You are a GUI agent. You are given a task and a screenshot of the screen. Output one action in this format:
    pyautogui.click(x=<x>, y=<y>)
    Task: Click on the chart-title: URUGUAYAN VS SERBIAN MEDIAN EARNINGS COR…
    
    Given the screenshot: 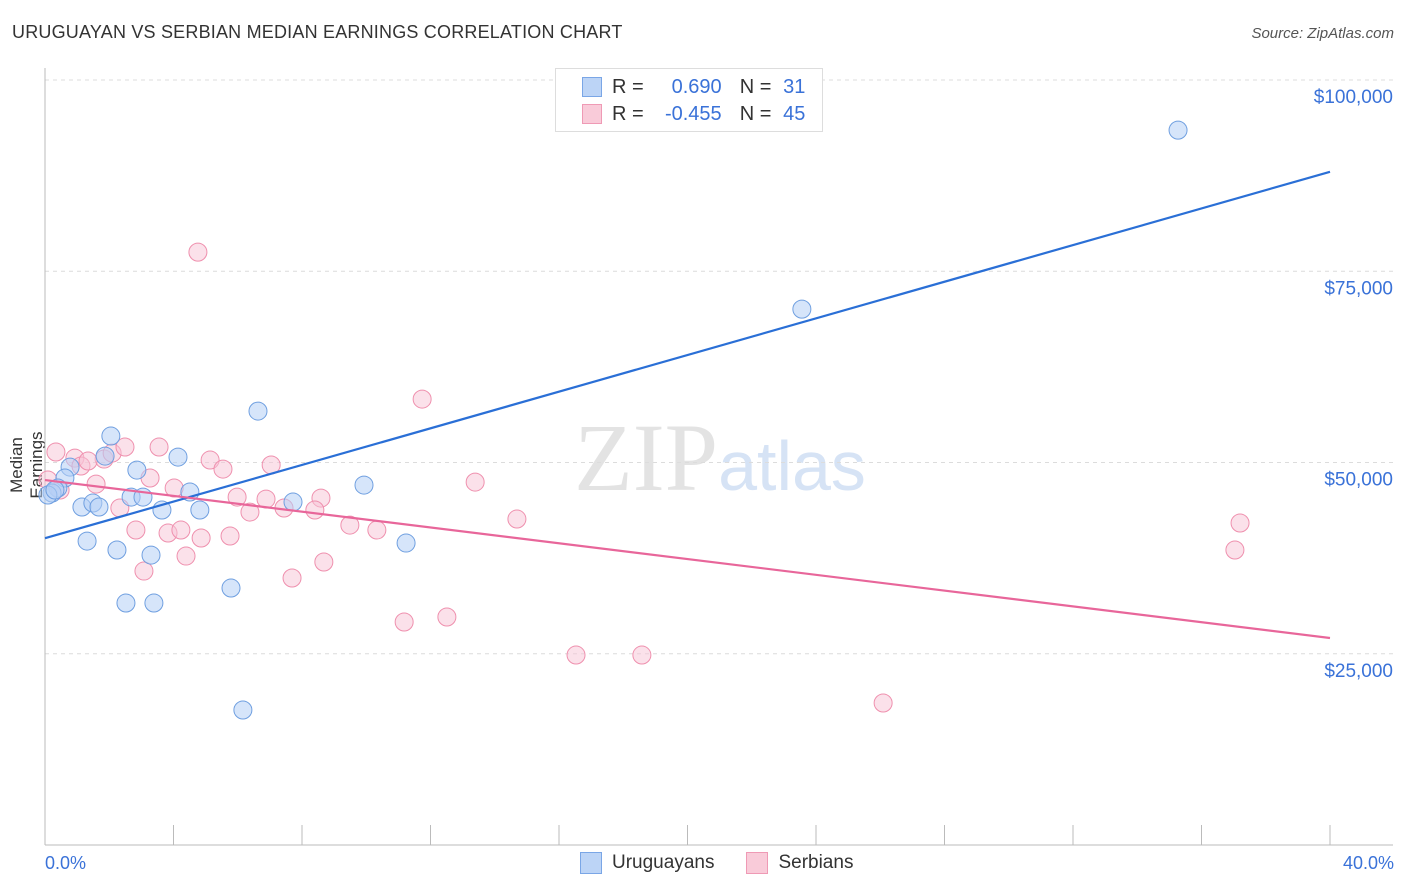 What is the action you would take?
    pyautogui.click(x=317, y=32)
    